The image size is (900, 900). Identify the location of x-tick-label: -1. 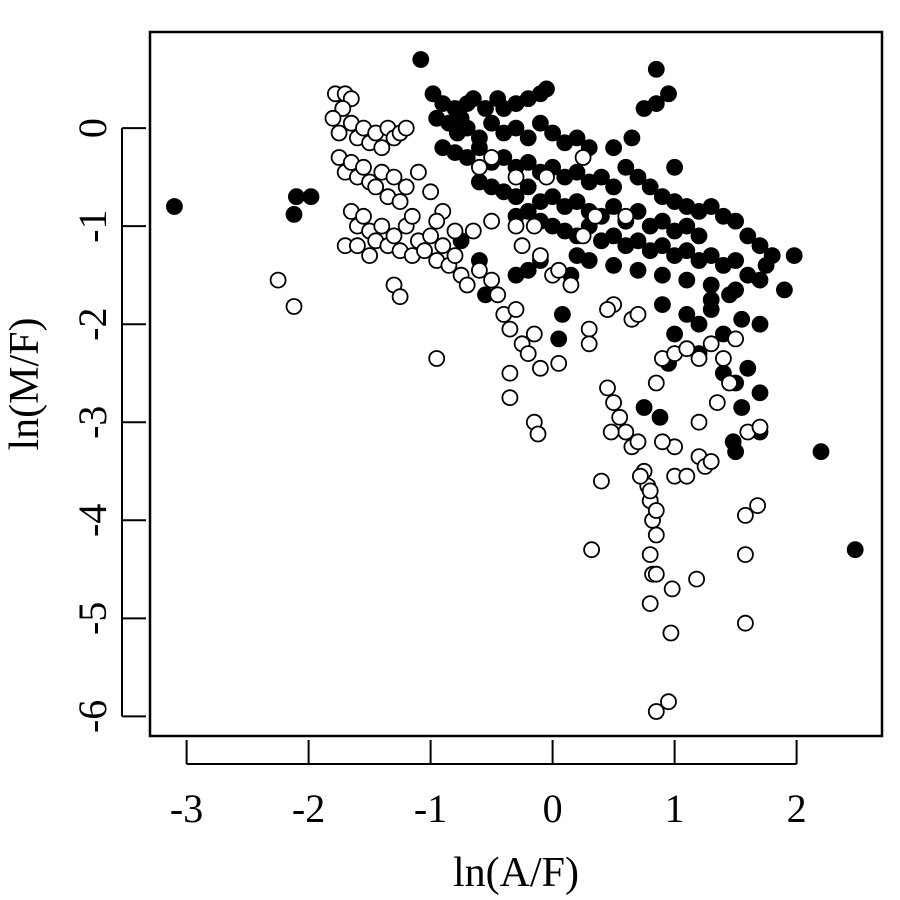
(430, 808).